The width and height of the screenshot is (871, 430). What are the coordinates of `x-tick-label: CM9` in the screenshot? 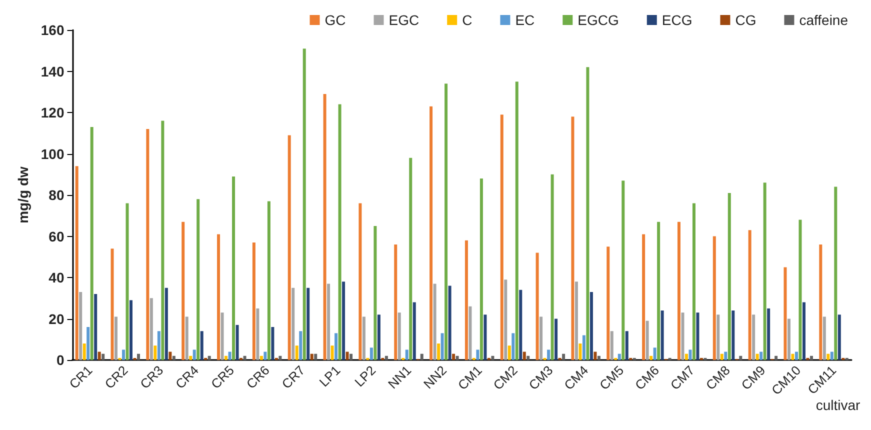 It's located at (753, 377).